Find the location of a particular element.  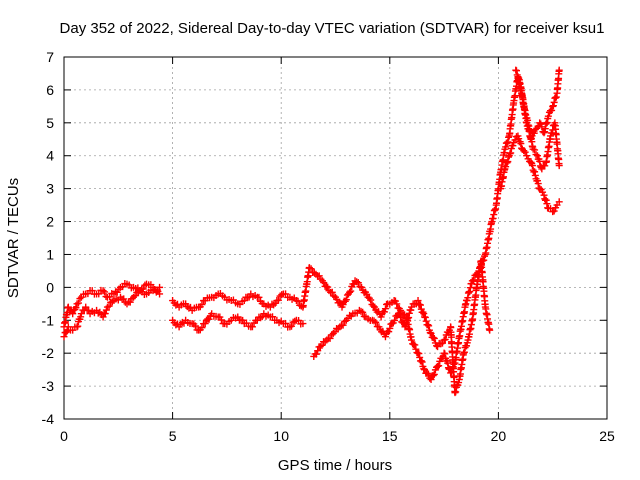

y-tick-label: -2 is located at coordinates (48, 353).